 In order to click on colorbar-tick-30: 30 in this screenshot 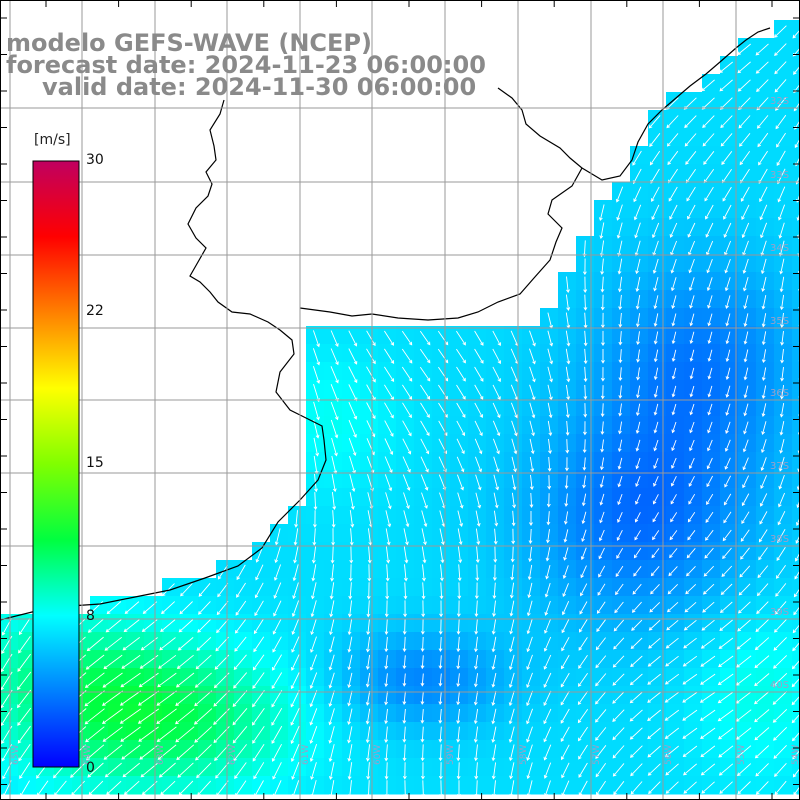, I will do `click(95, 160)`.